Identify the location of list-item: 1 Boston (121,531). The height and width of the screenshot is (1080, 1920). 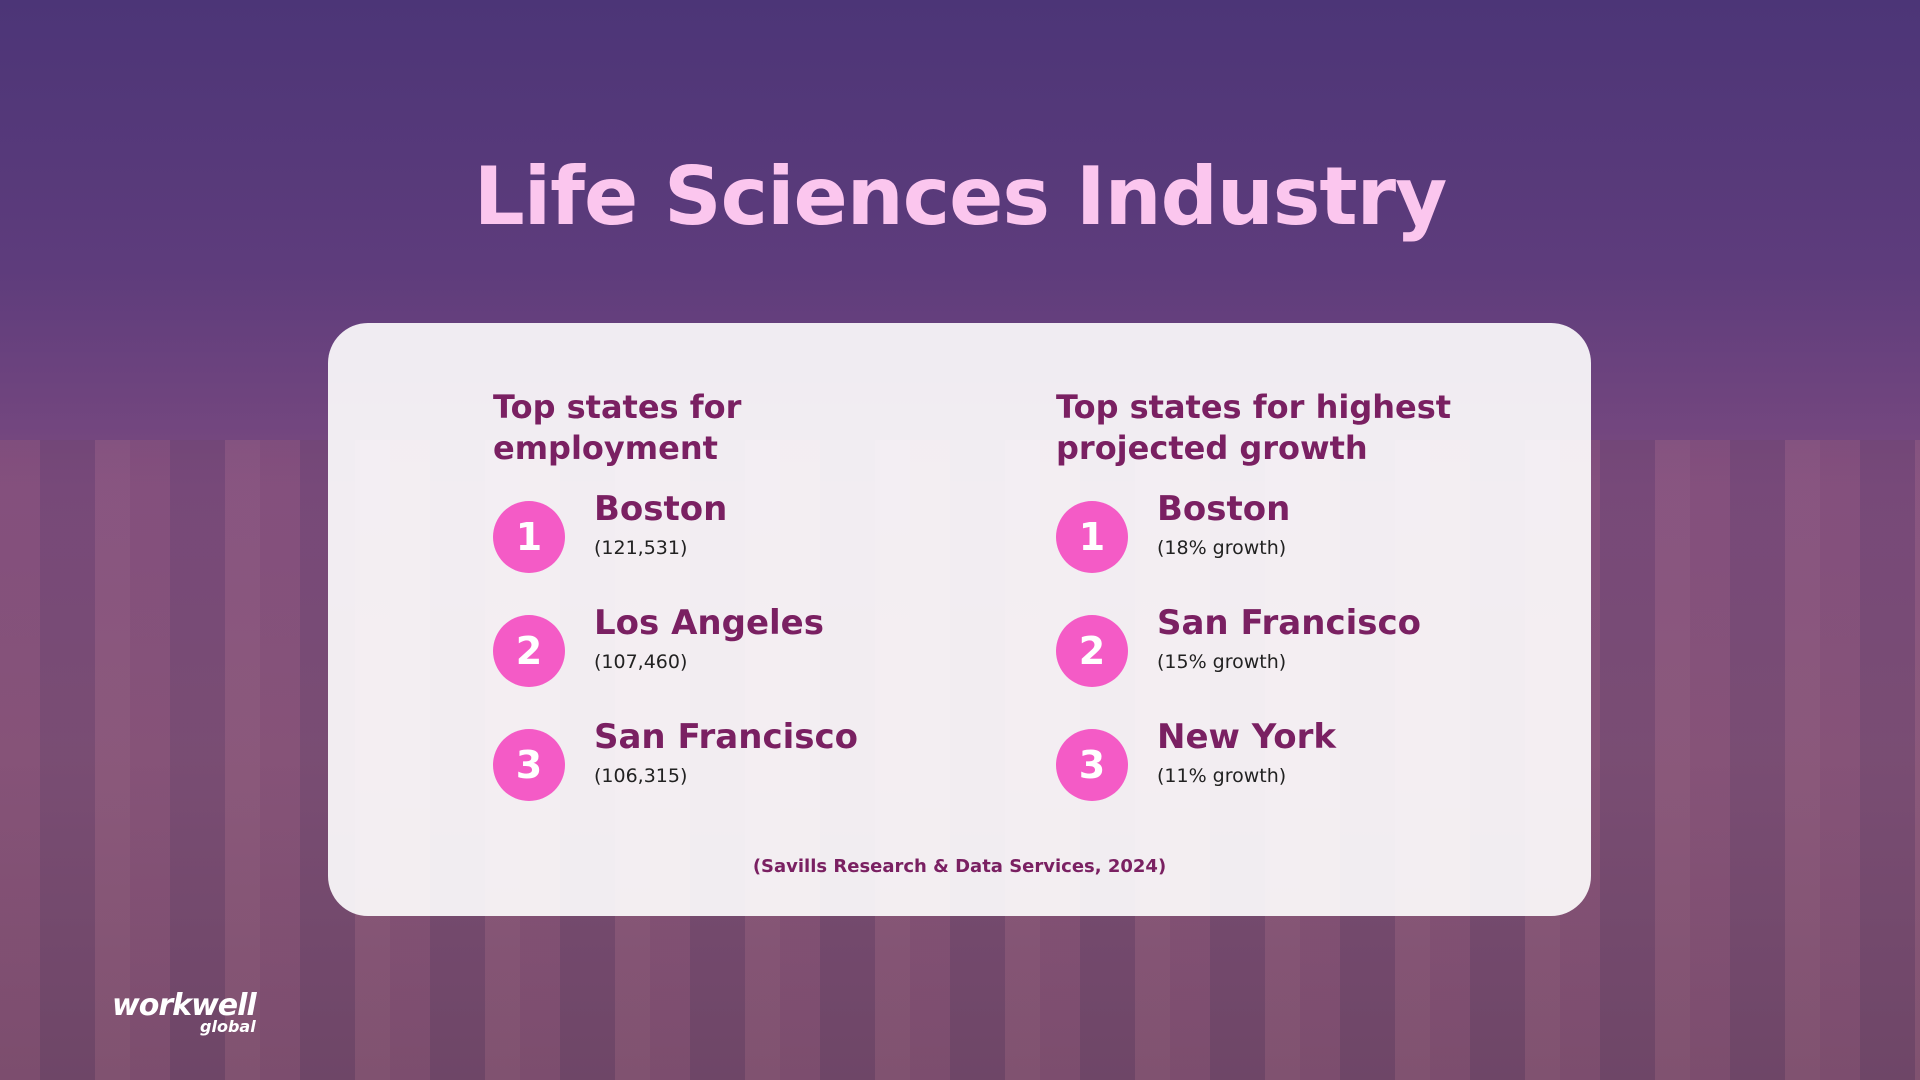
(743, 531).